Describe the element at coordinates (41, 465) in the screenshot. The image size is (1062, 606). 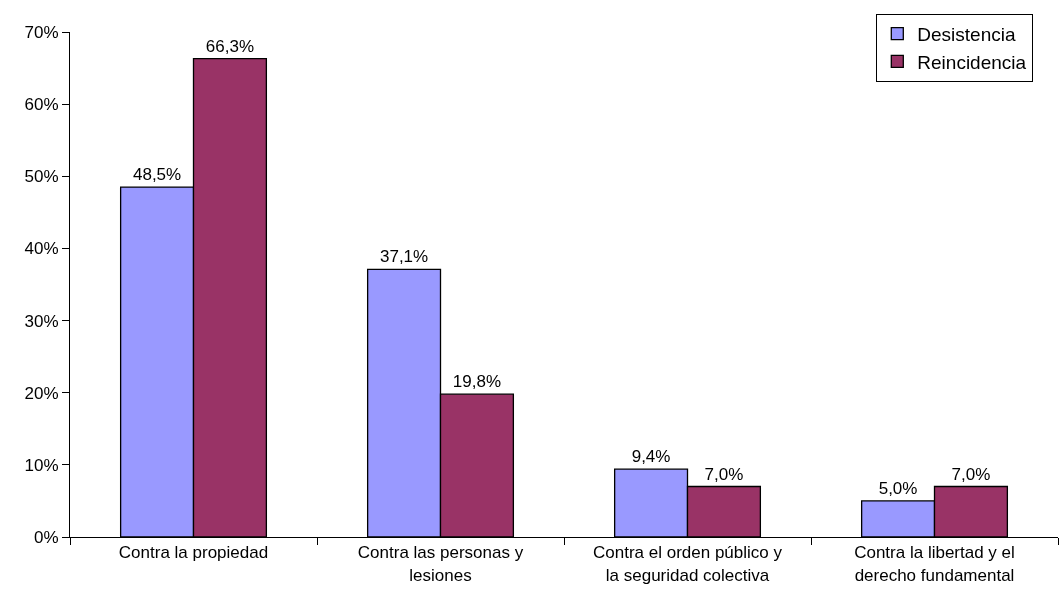
I see `y-tick-label: 10%` at that location.